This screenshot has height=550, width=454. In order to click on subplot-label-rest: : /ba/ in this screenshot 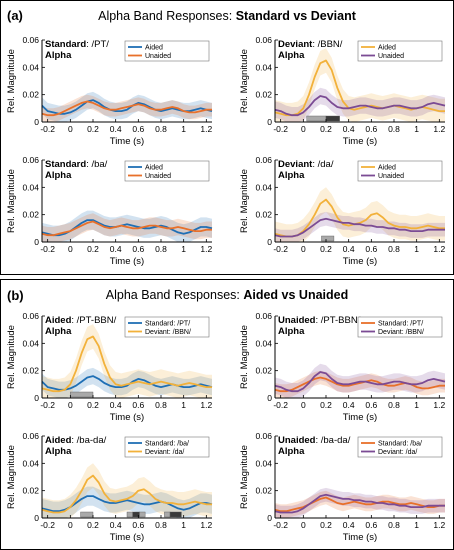, I will do `click(96, 164)`.